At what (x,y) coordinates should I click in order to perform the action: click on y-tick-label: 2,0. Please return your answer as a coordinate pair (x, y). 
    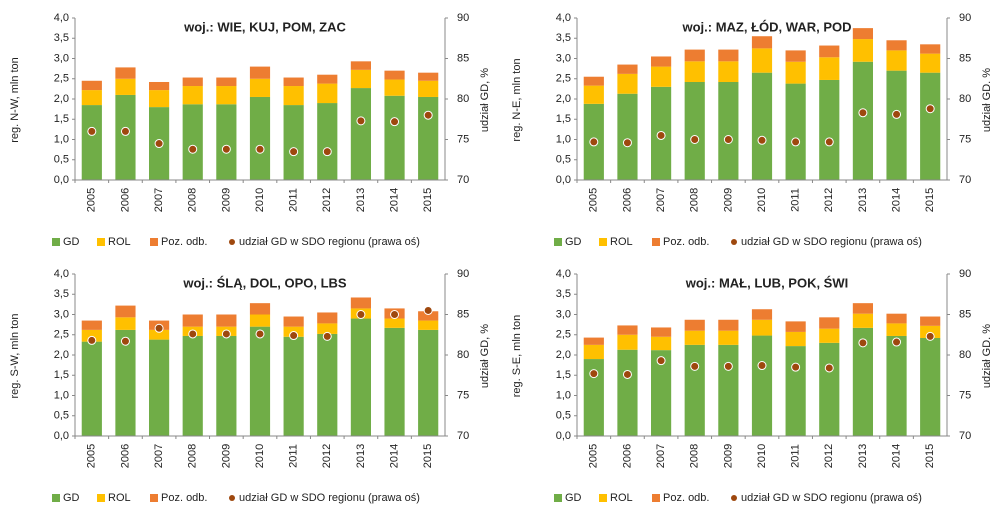
    Looking at the image, I should click on (563, 355).